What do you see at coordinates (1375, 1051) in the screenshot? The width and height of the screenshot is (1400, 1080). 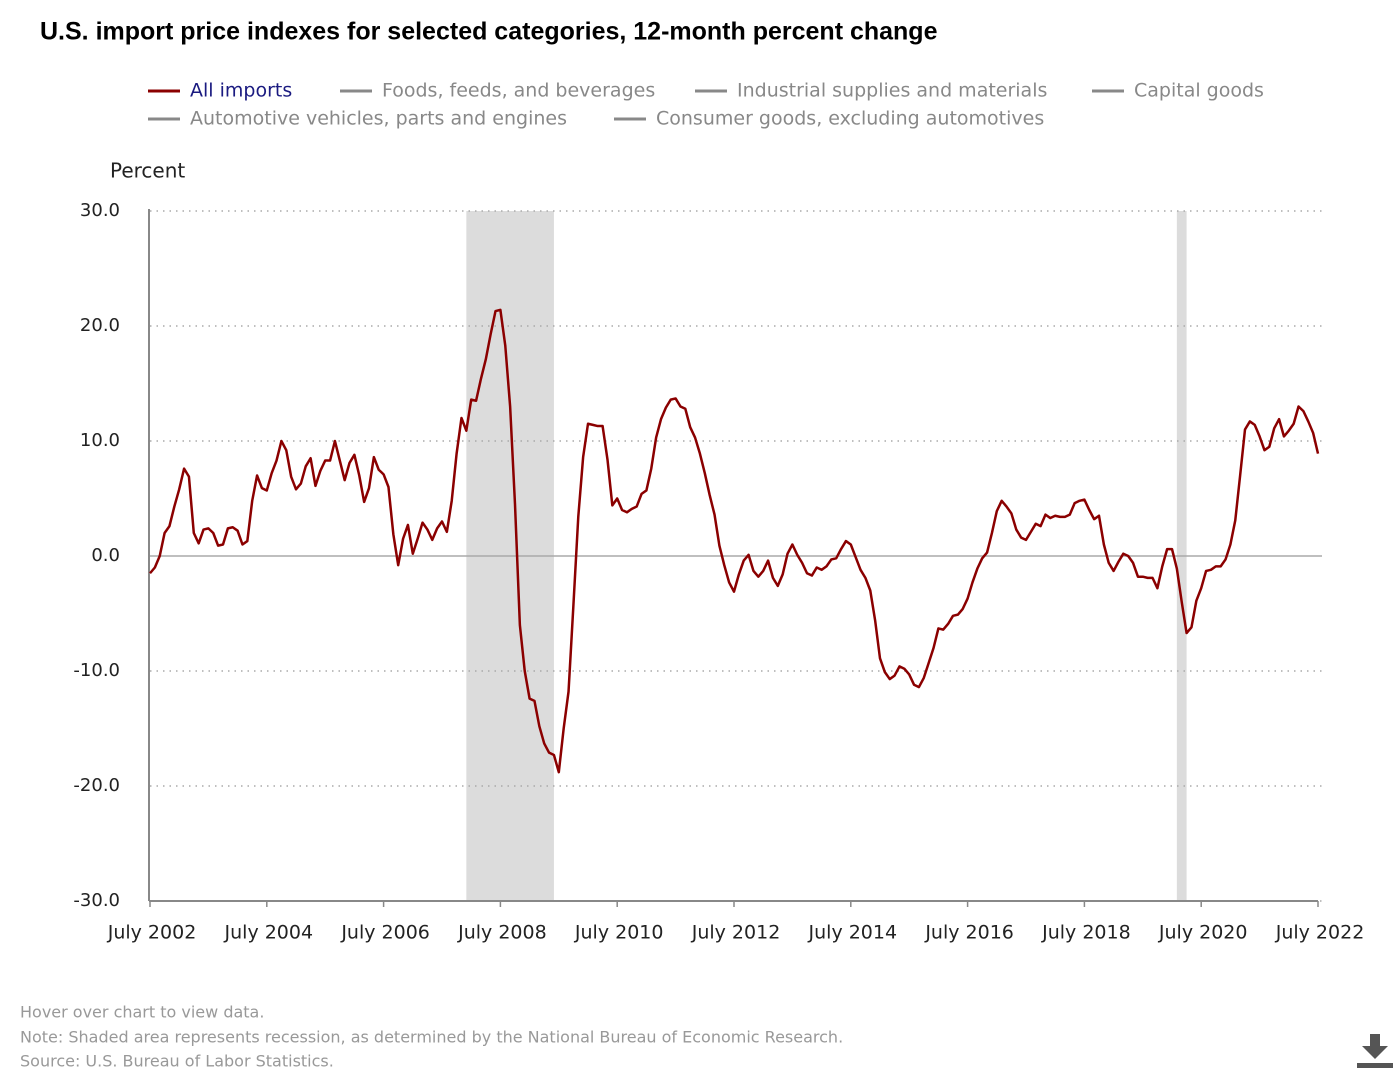 I see `download-button` at bounding box center [1375, 1051].